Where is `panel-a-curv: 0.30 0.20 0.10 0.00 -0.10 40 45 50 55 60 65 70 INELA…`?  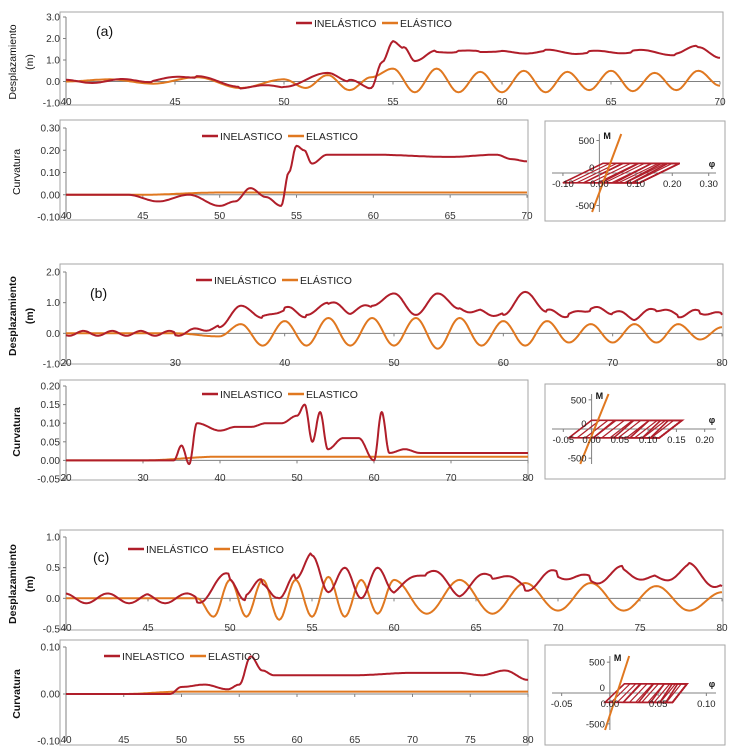 panel-a-curv: 0.30 0.20 0.10 0.00 -0.10 40 45 50 55 60 65 70 INELA… is located at coordinates (272, 171).